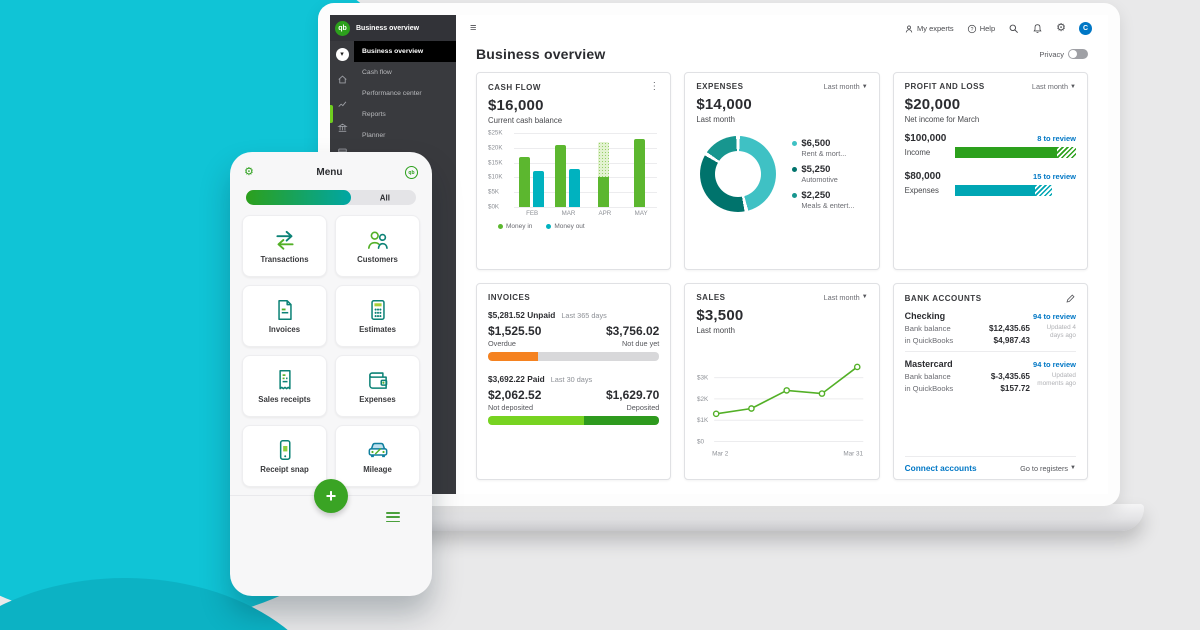  What do you see at coordinates (943, 298) in the screenshot?
I see `bank-accounts-title: BANK ACCOUNTS` at bounding box center [943, 298].